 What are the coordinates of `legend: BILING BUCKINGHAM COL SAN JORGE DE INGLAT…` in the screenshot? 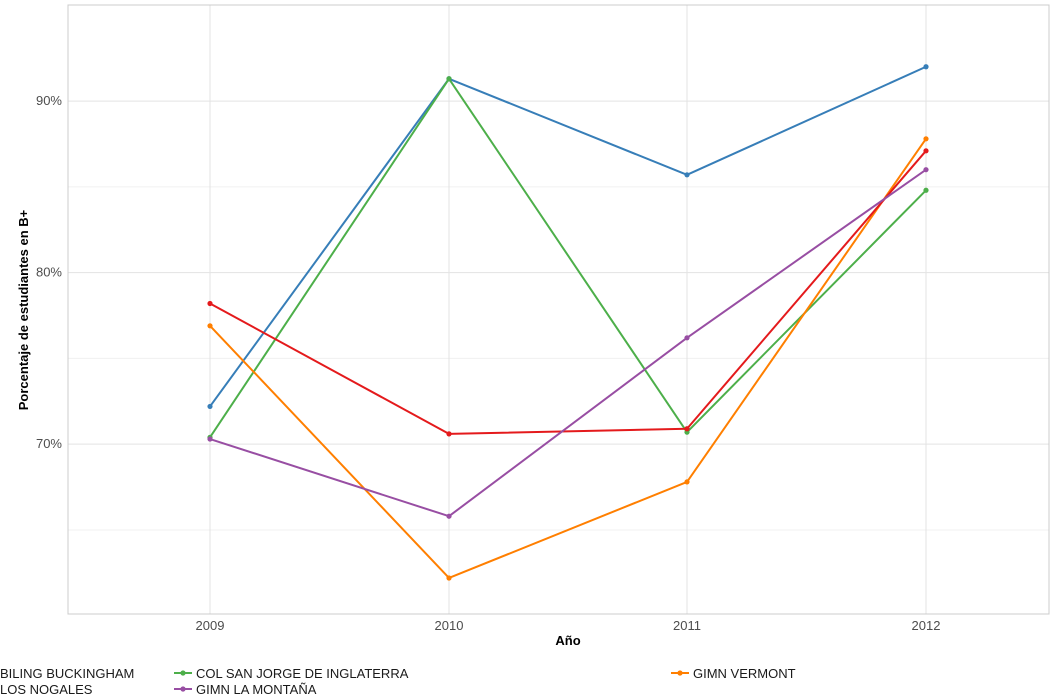 It's located at (398, 681).